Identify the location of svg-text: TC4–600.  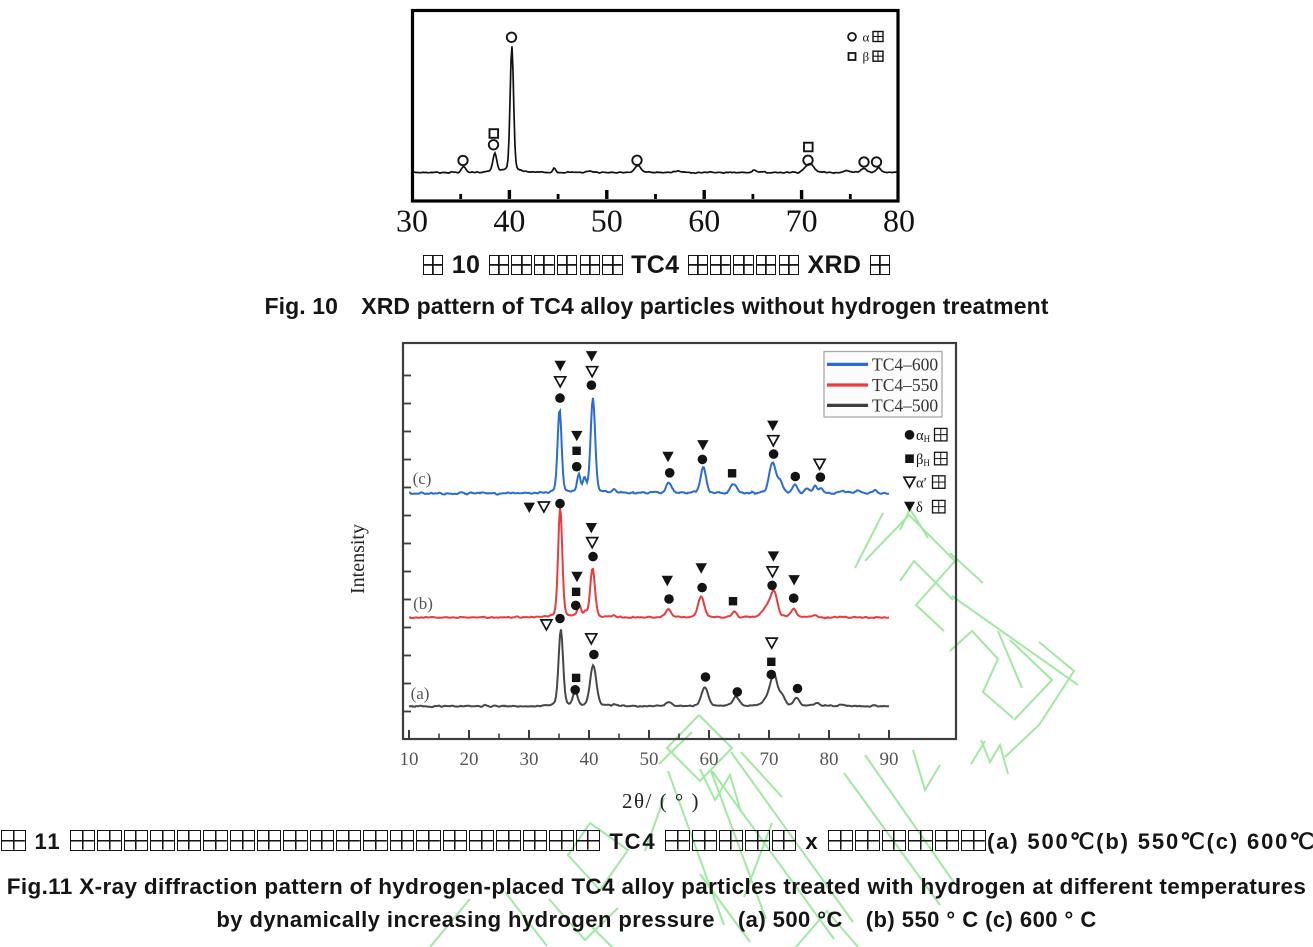
(905, 364).